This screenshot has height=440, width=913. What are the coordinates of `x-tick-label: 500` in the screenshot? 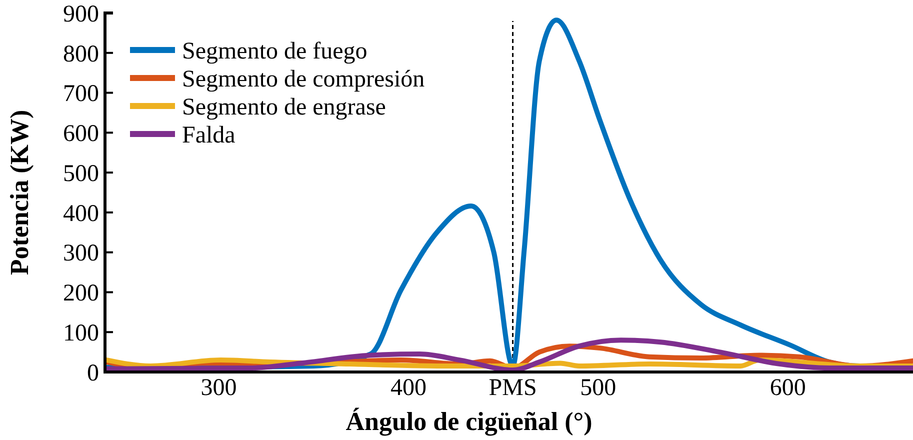 It's located at (598, 388).